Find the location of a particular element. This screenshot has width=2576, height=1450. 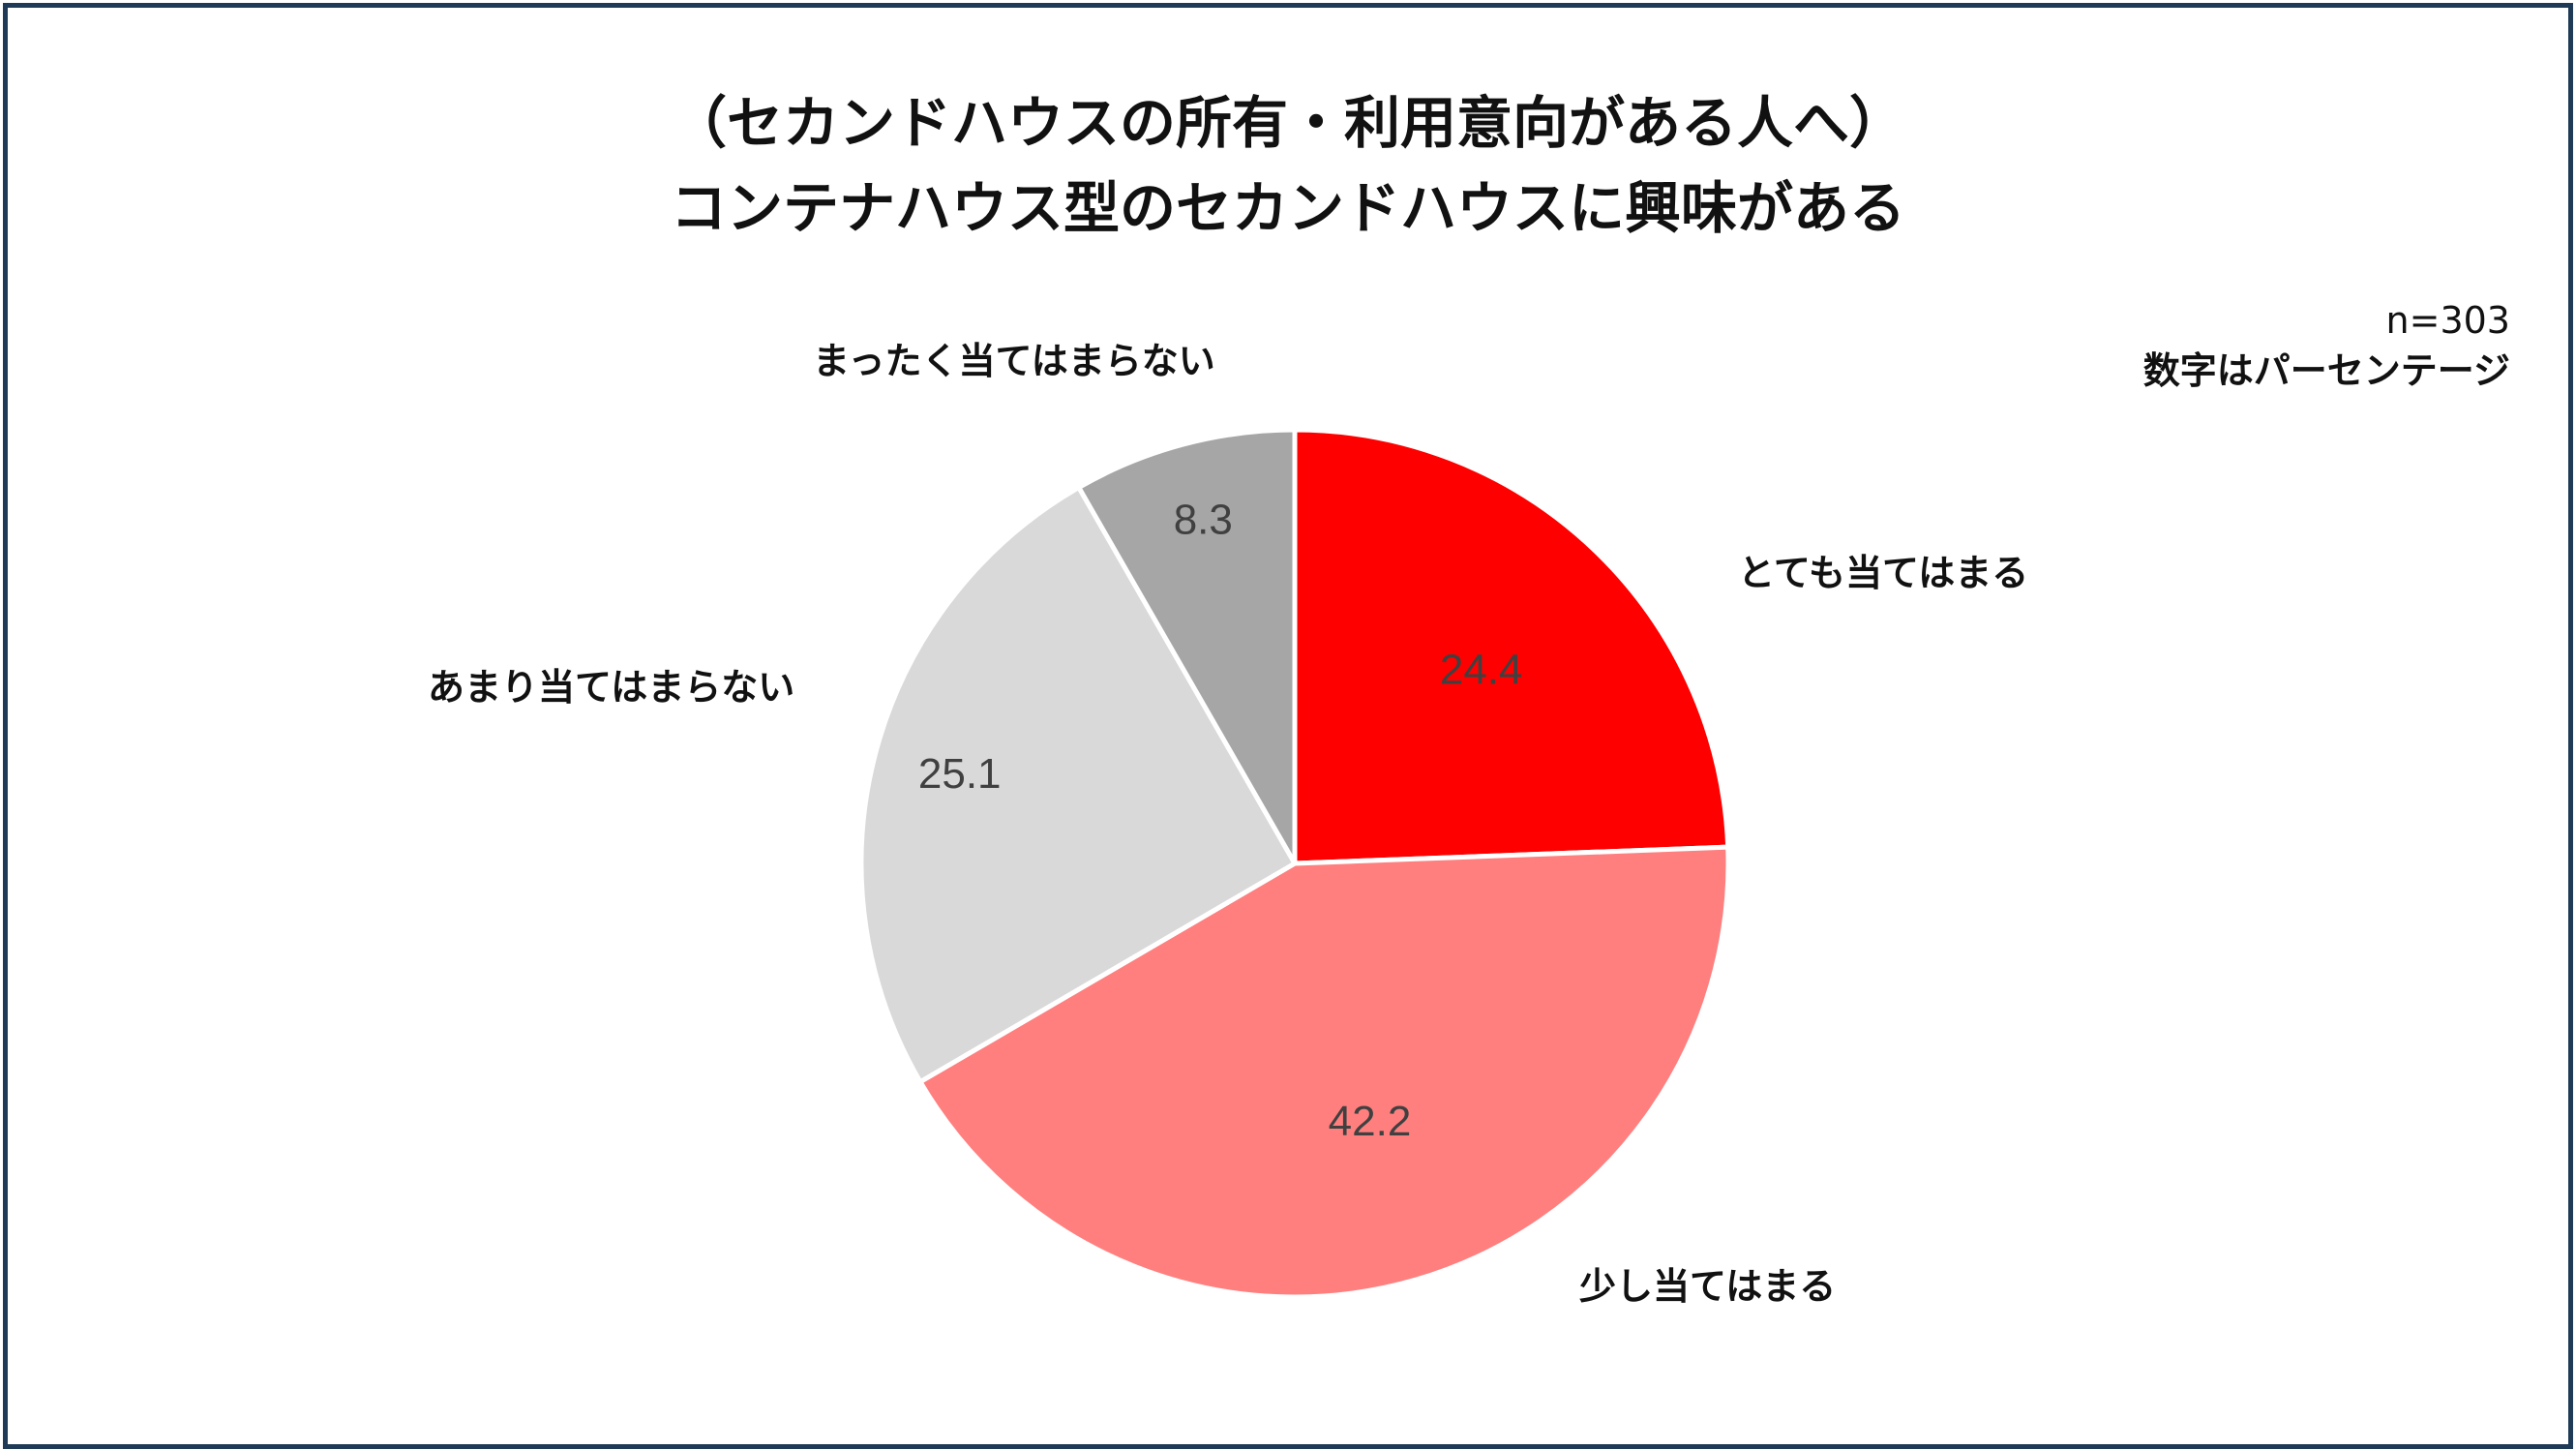

pie-slice-very-applicable is located at coordinates (1511, 646).